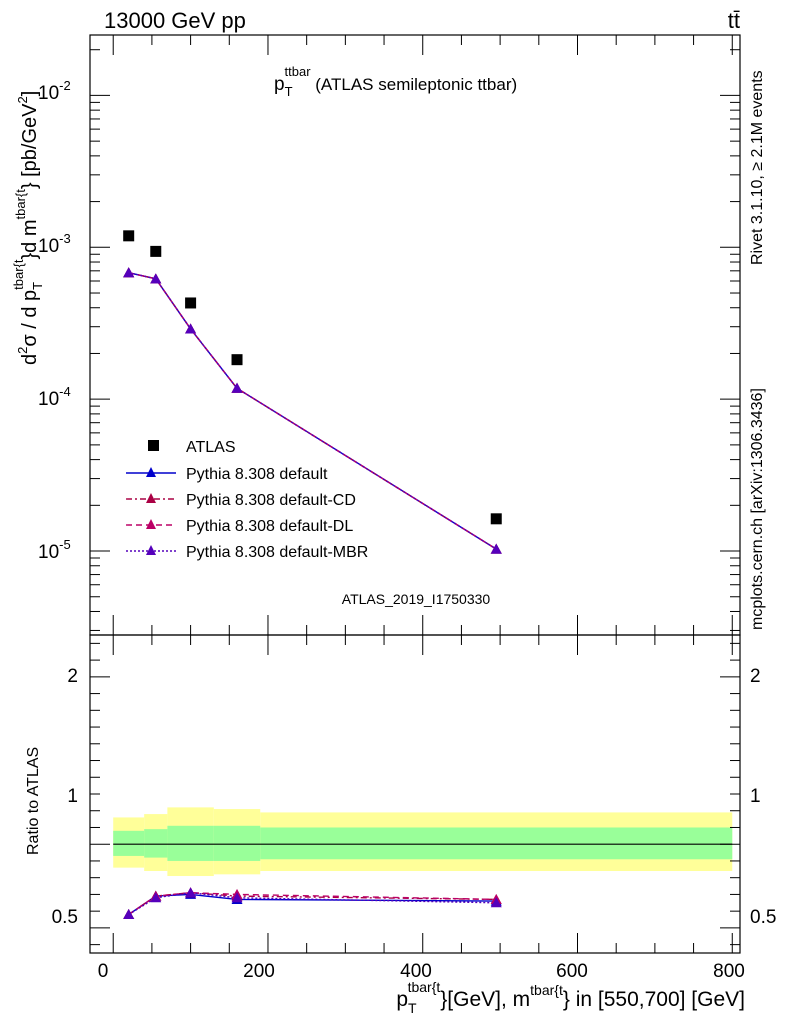  I want to click on title-sup: ttbar, so click(298, 71).